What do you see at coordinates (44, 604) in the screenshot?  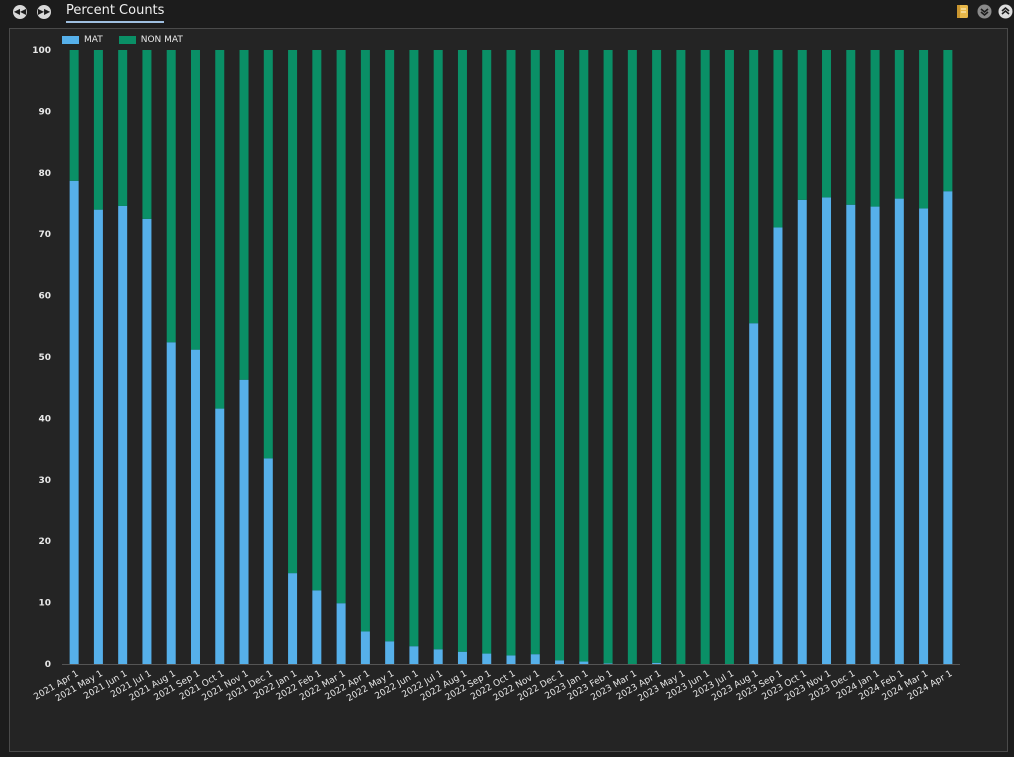 I see `y-tick-label: 10` at bounding box center [44, 604].